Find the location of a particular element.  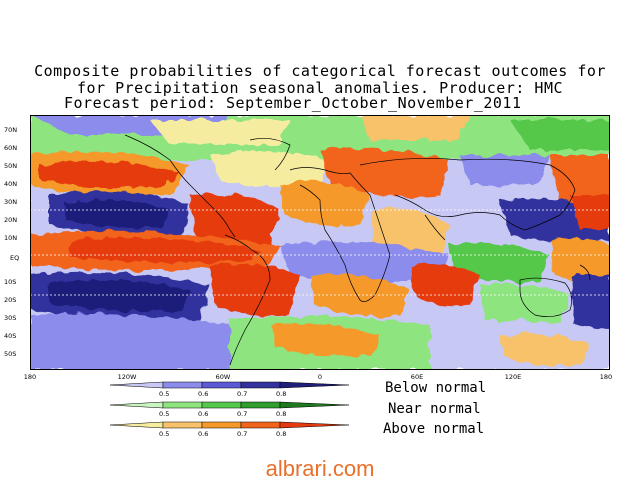

lat-label: 40N is located at coordinates (11, 184).